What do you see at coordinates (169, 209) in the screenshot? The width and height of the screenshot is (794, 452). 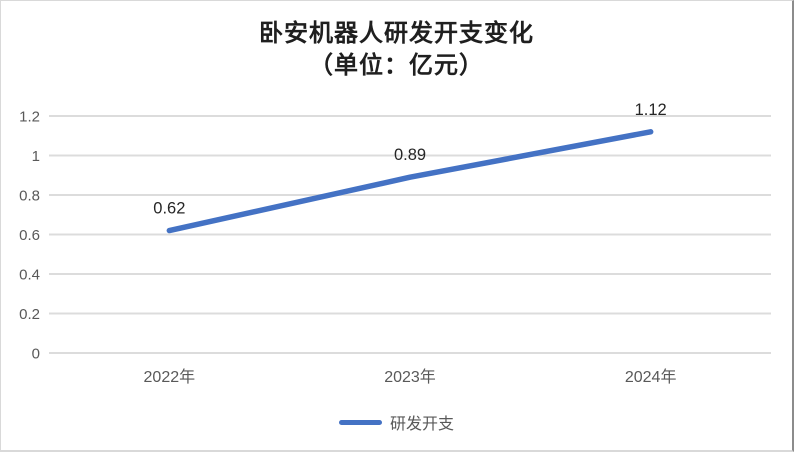 I see `data-point-label: 0.62` at bounding box center [169, 209].